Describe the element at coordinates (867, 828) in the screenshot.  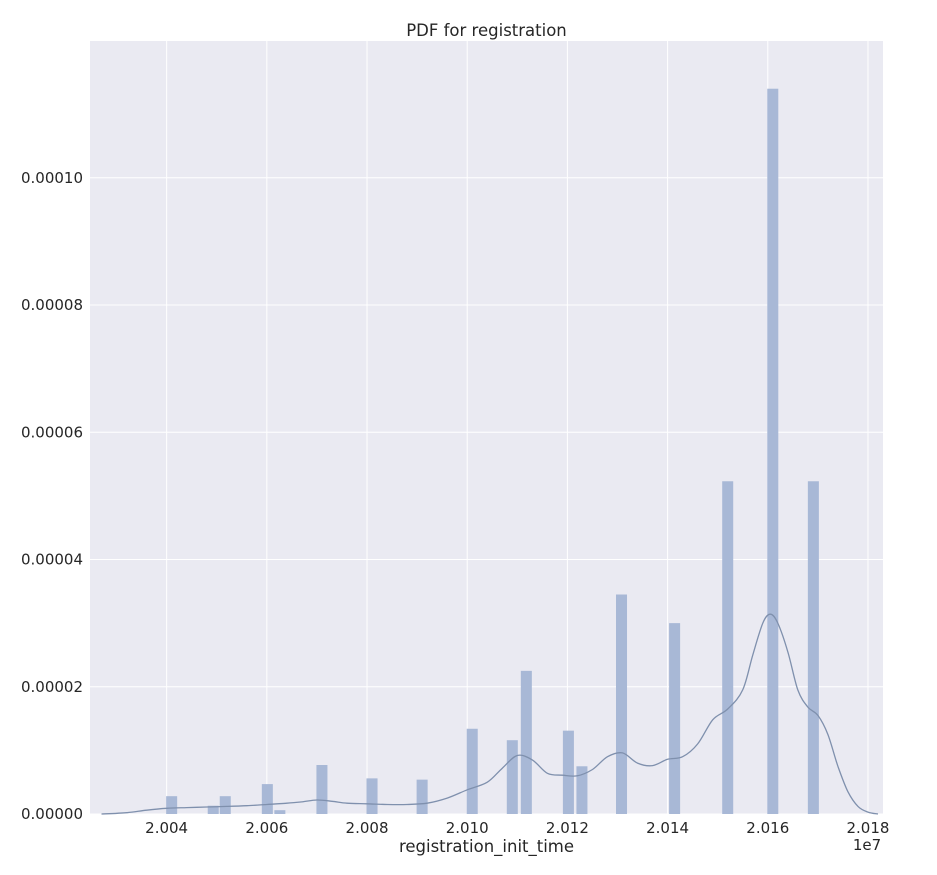
I see `x-tick-label: 2.018` at that location.